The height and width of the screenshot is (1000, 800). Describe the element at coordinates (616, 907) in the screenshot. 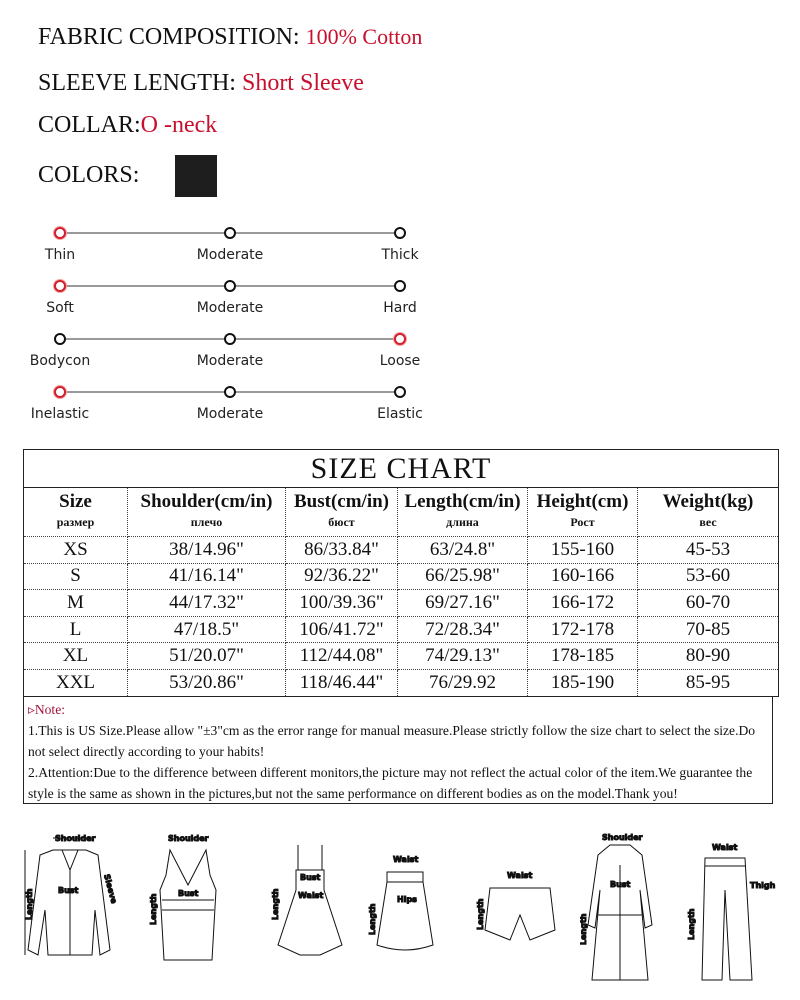

I see `coat-diagram: Shoulder Bust Length` at that location.